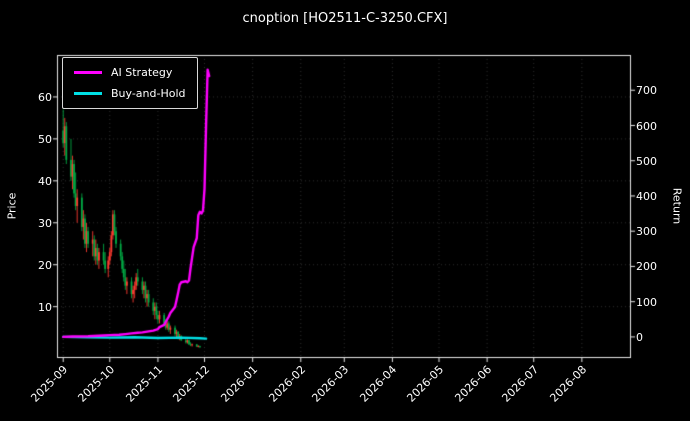 The image size is (690, 421). Describe the element at coordinates (88, 93) in the screenshot. I see `buy-and-hold-line-swatch` at that location.